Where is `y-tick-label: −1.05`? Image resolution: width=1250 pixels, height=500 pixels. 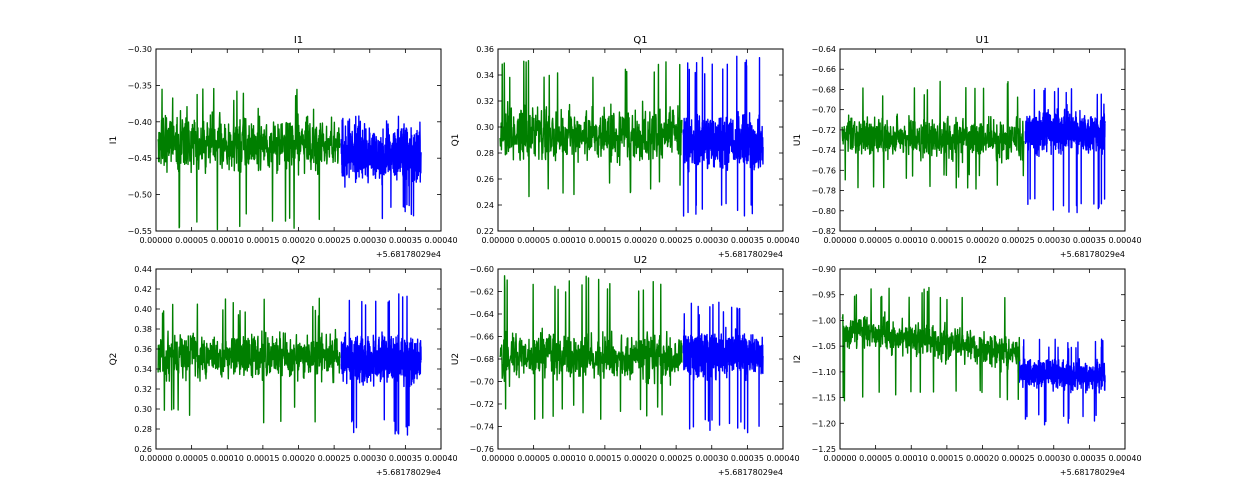
y-tick-label: −1.05 is located at coordinates (823, 346).